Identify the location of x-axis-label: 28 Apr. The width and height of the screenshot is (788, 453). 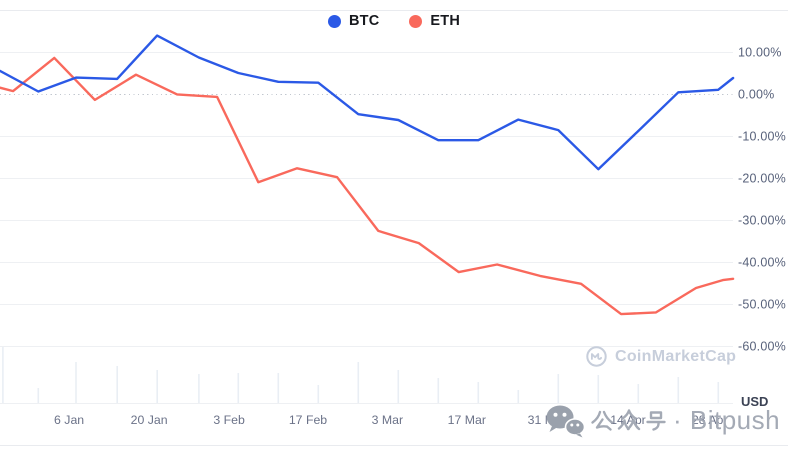
(710, 420).